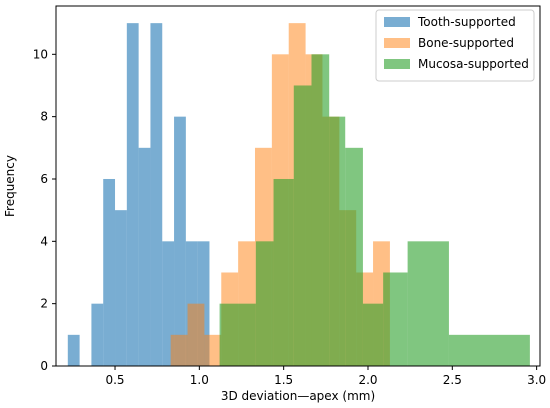 Image resolution: width=550 pixels, height=408 pixels. Describe the element at coordinates (397, 22) in the screenshot. I see `legend-swatch-tooth-supported` at that location.